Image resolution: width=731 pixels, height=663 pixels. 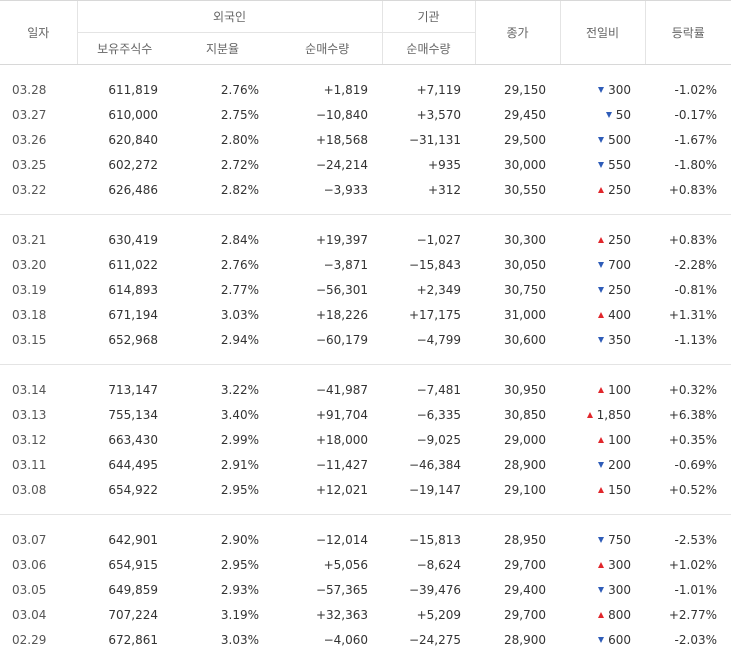 What do you see at coordinates (239, 539) in the screenshot?
I see `share-ratio-cell: 2.90%` at bounding box center [239, 539].